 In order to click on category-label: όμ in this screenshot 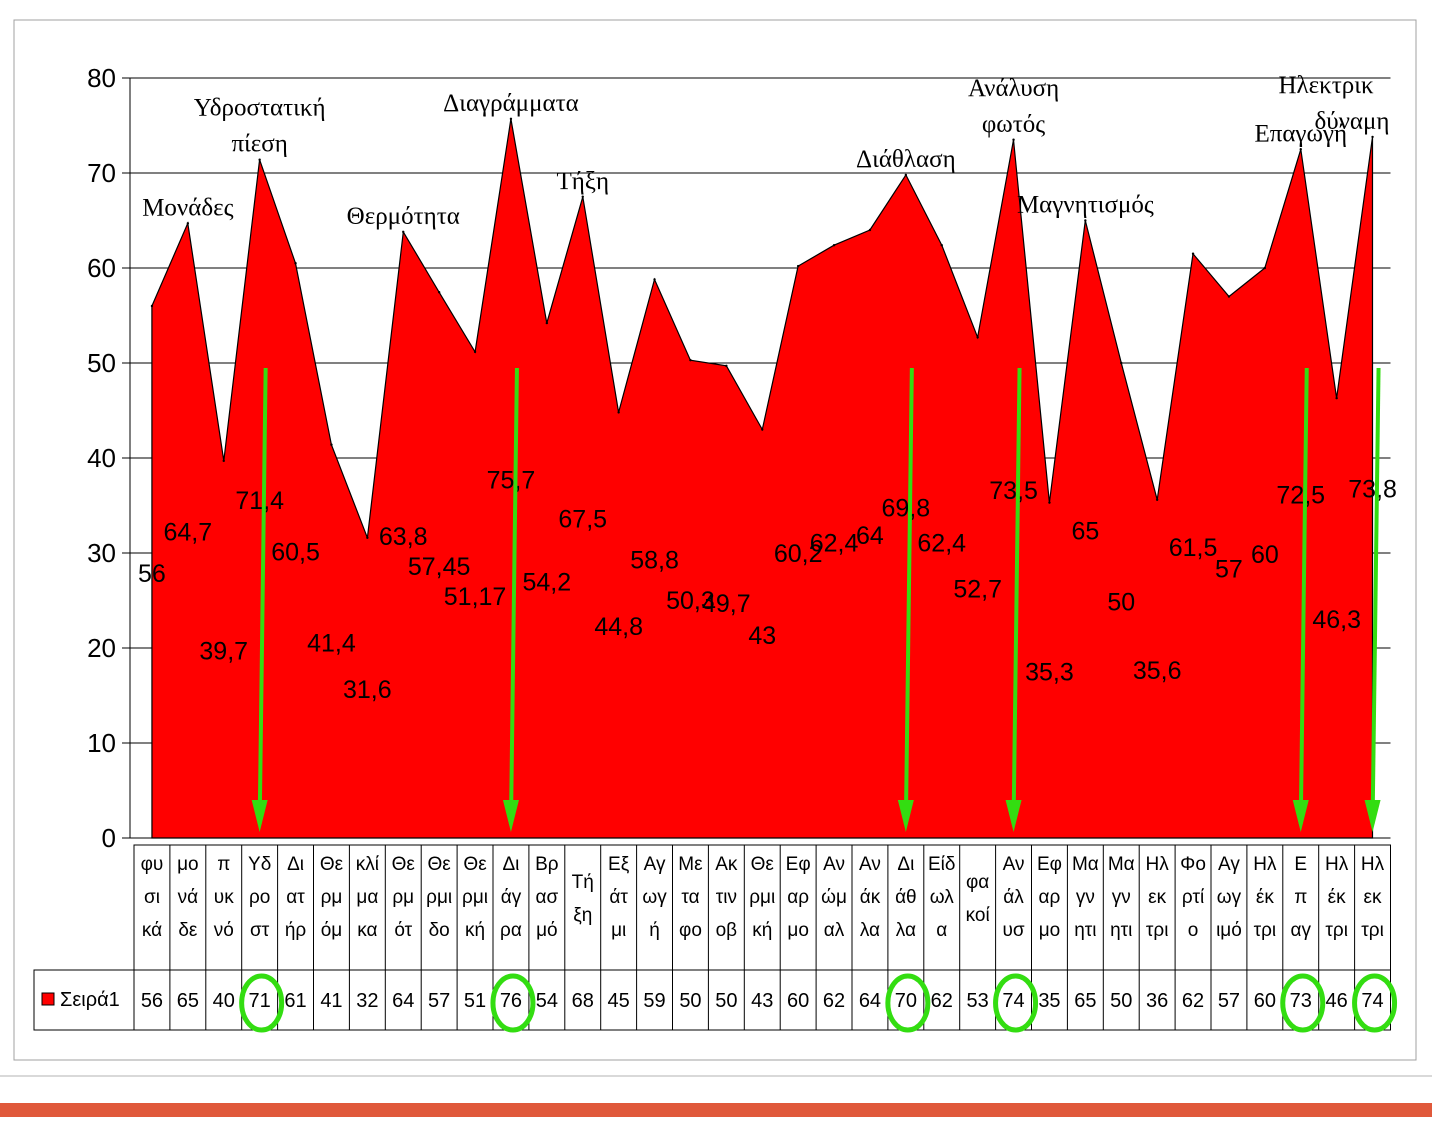, I will do `click(332, 930)`.